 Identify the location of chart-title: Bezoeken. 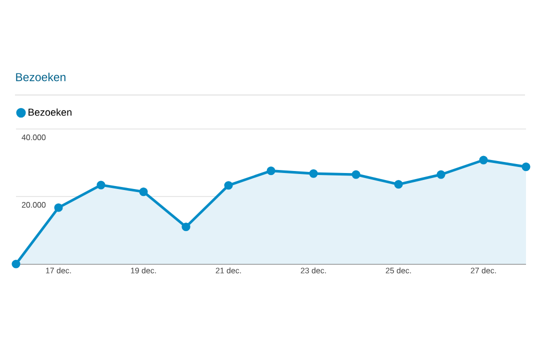
(41, 77).